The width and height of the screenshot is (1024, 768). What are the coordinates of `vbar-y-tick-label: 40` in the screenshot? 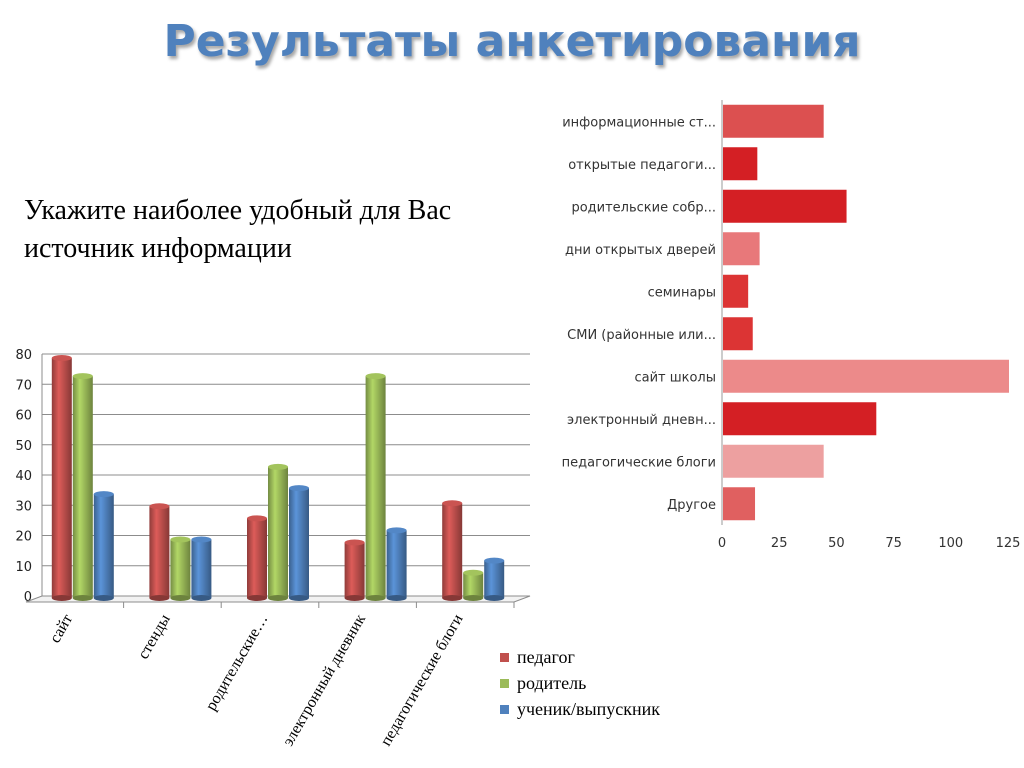 It's located at (23, 476).